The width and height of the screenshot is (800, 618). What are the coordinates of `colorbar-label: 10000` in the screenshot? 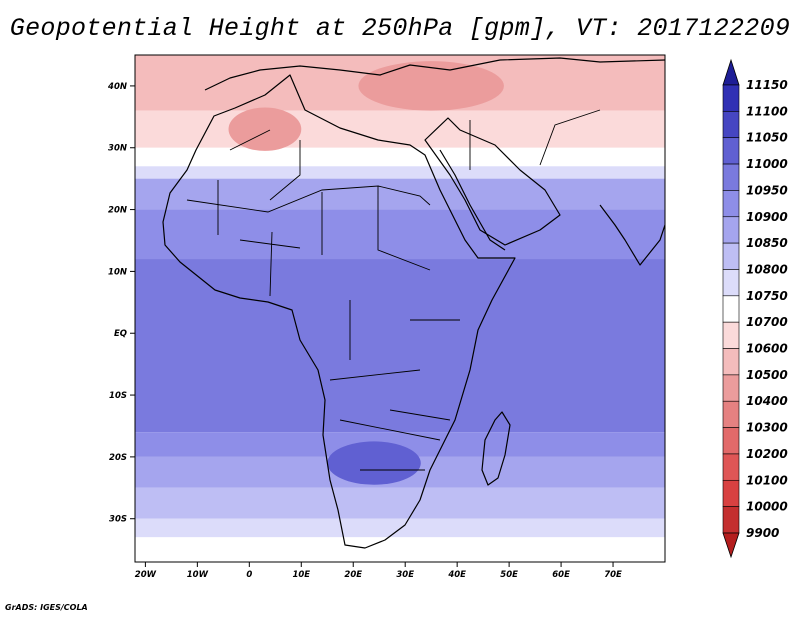 It's located at (767, 507).